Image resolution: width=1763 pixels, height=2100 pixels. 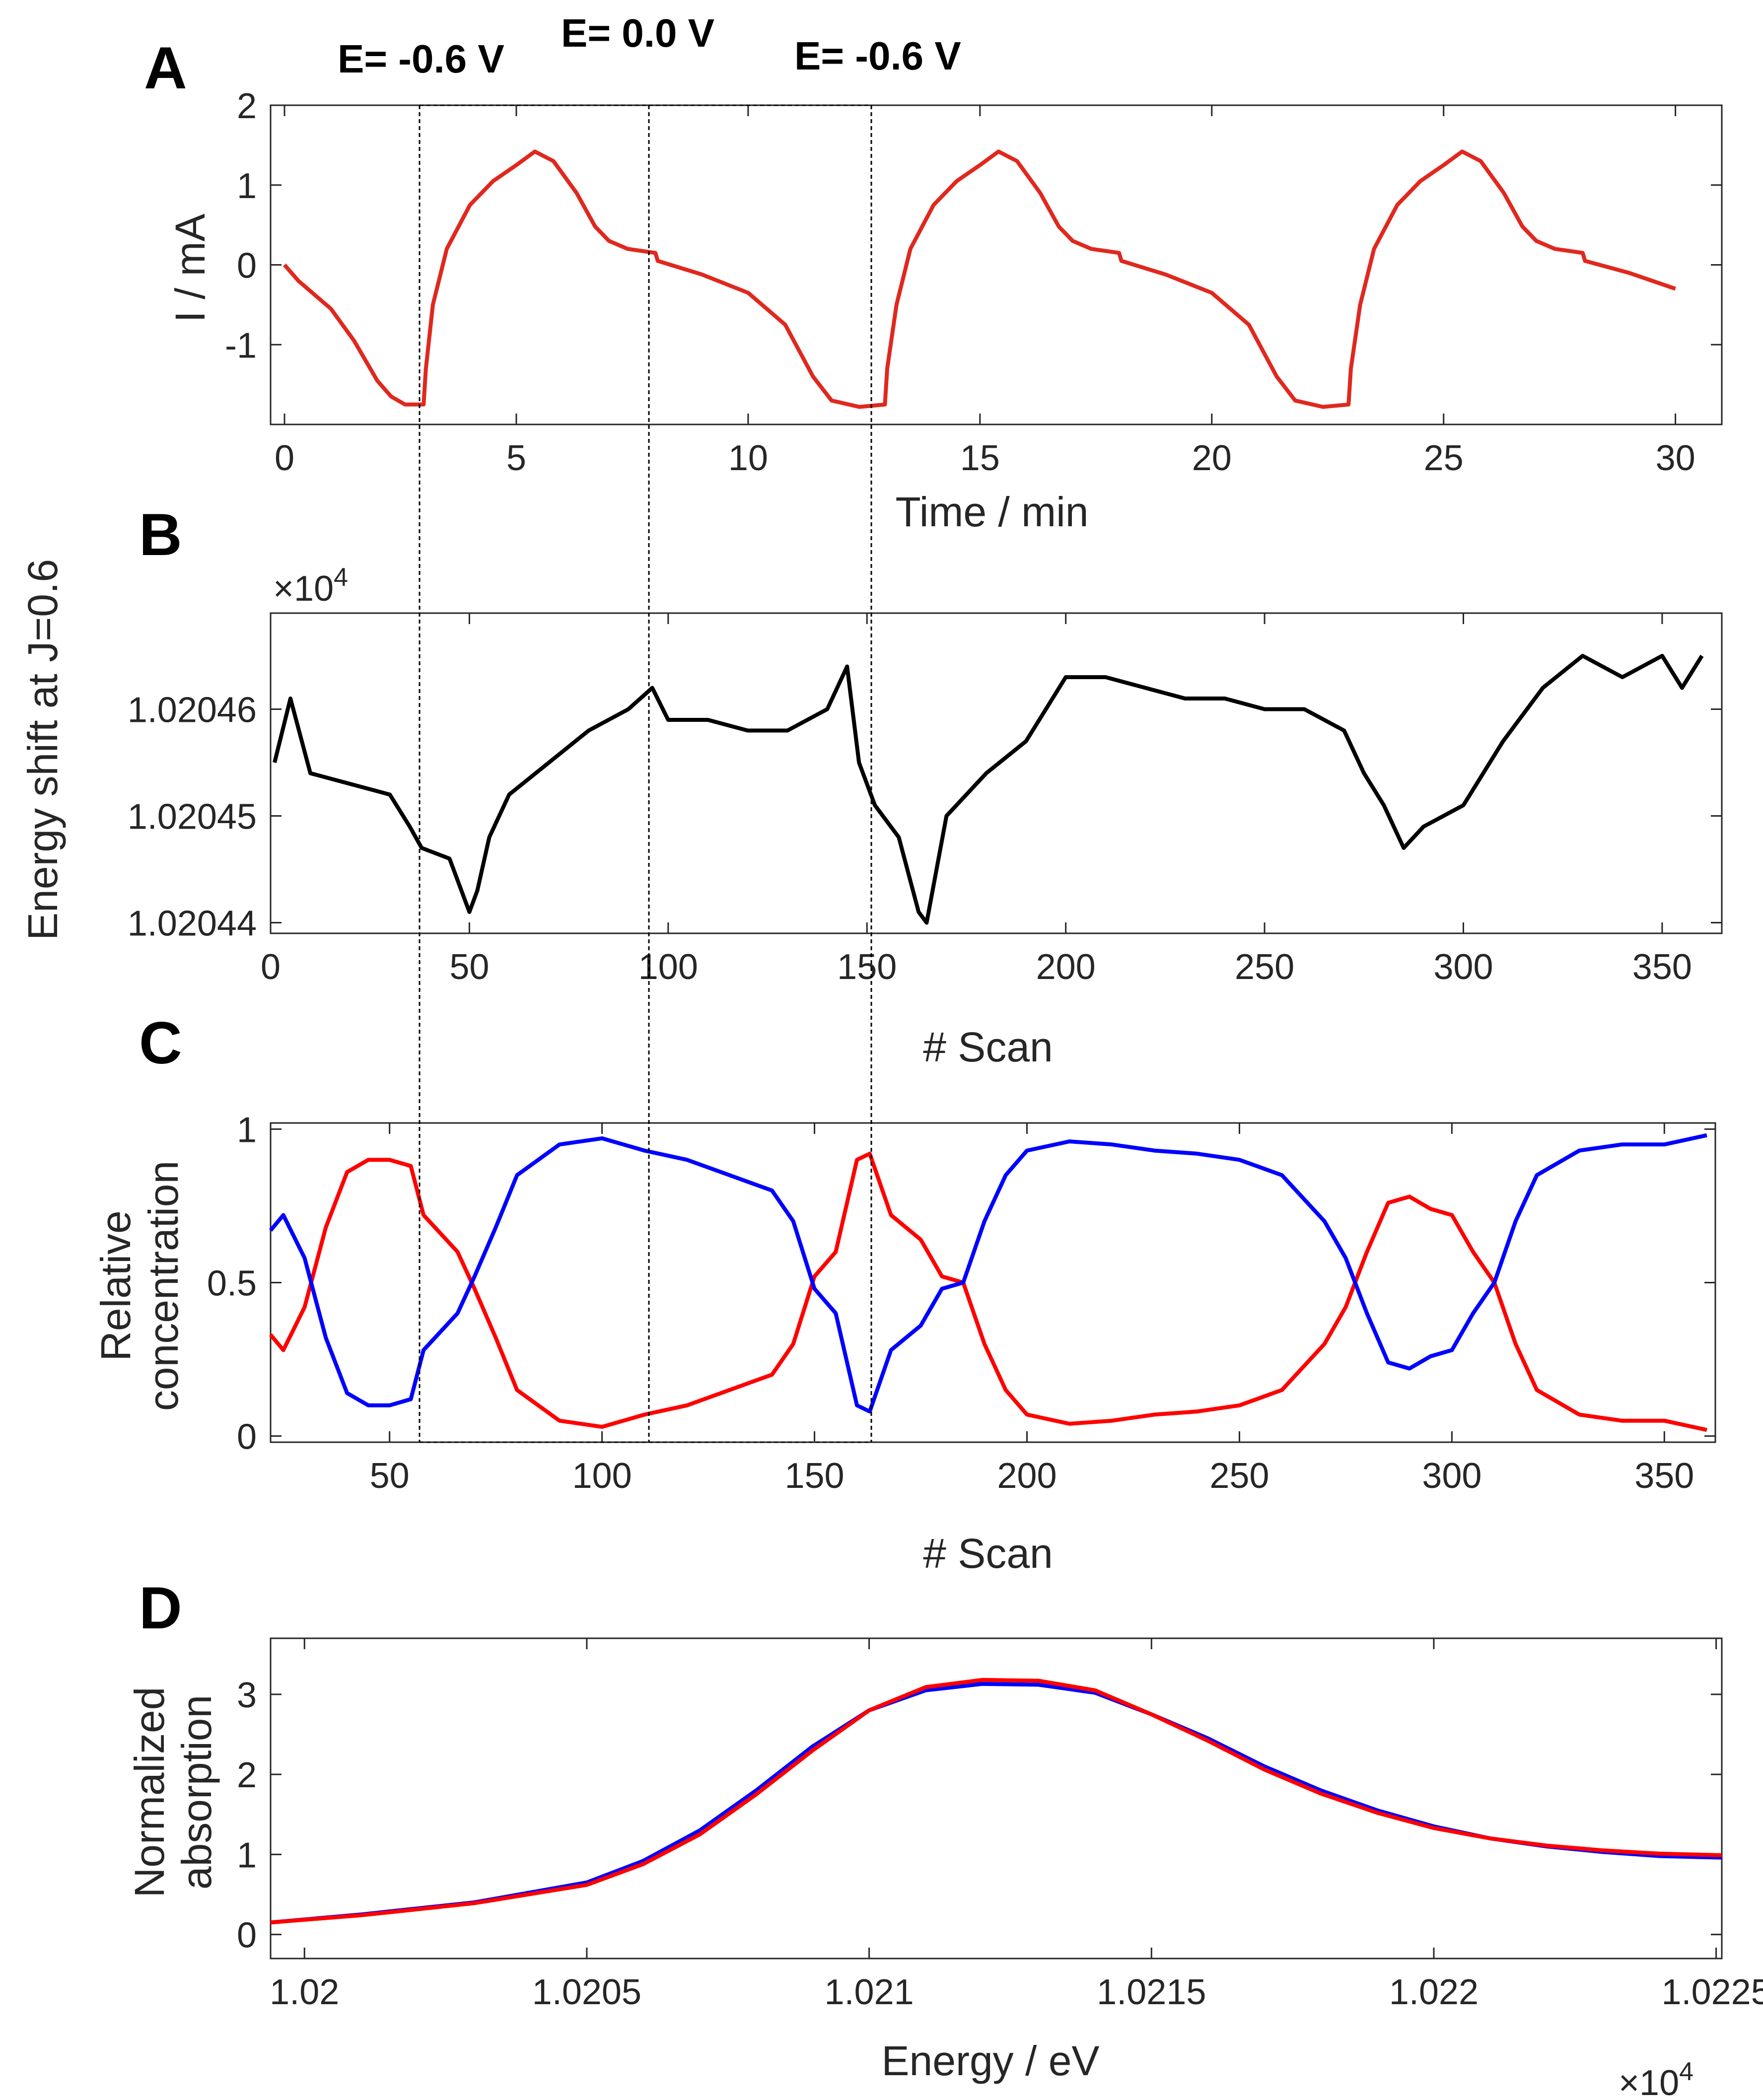 I want to click on plot-frame-d, so click(x=996, y=1798).